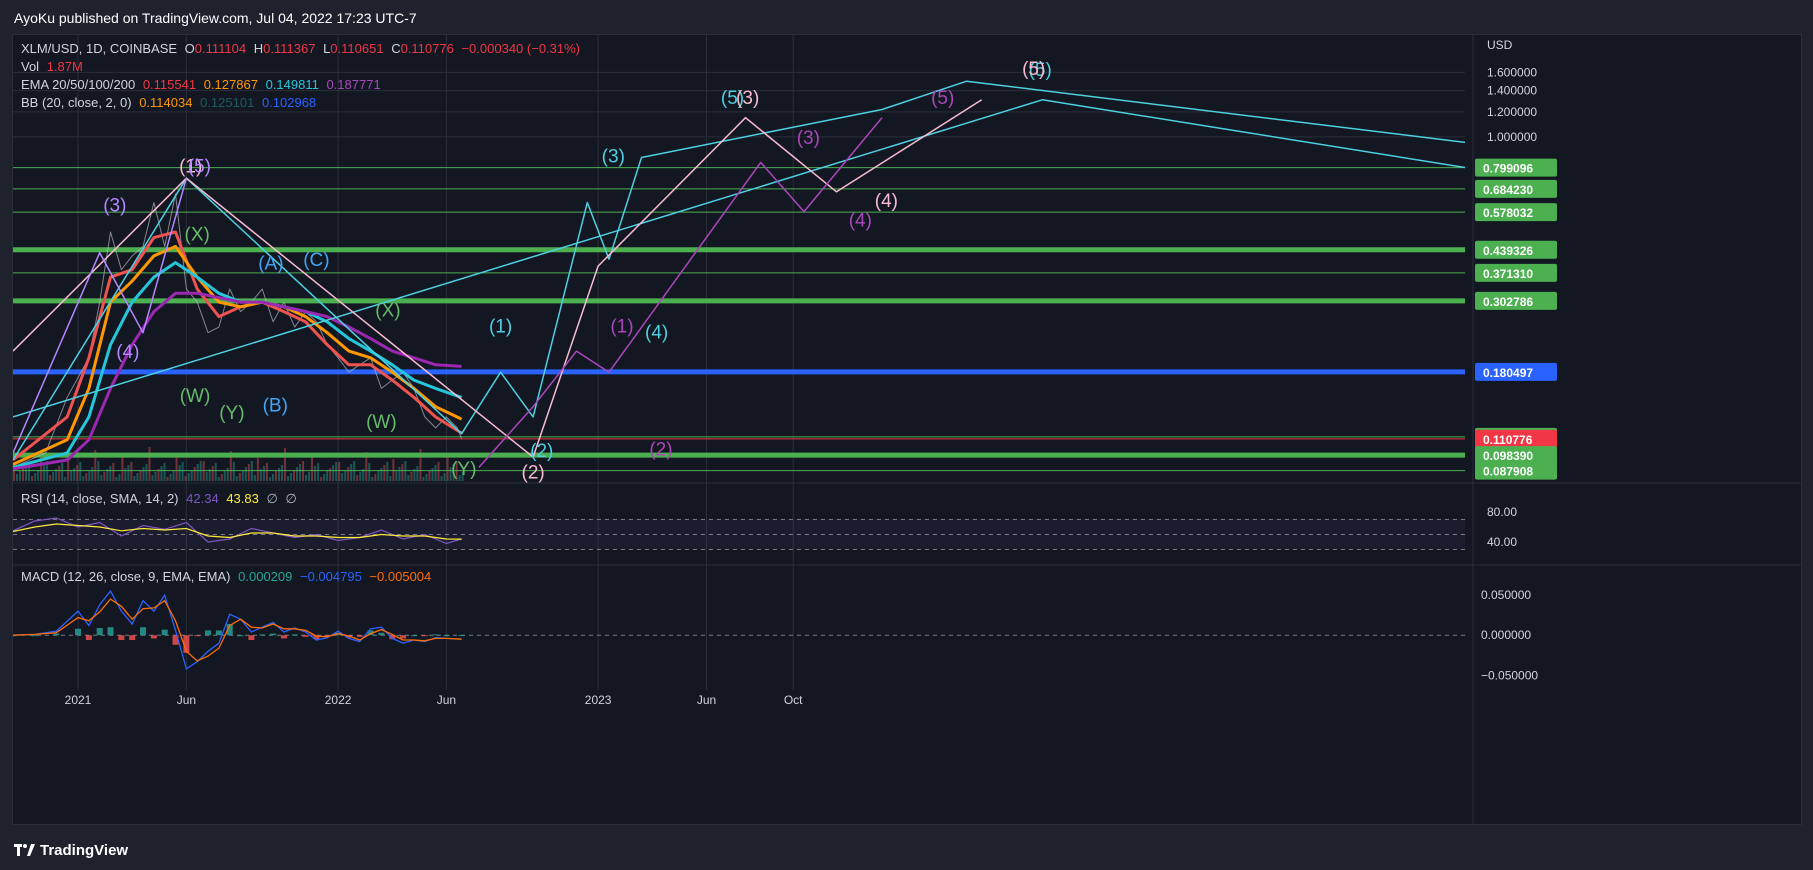  I want to click on macd-label: MACD (12, 26, close, 9, EMA, EMA), so click(126, 576).